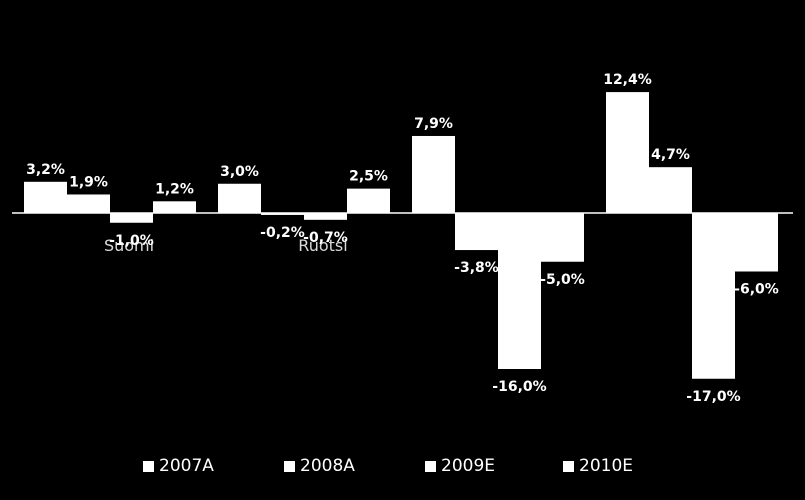  Describe the element at coordinates (131, 241) in the screenshot. I see `data-label: -1,0%` at that location.